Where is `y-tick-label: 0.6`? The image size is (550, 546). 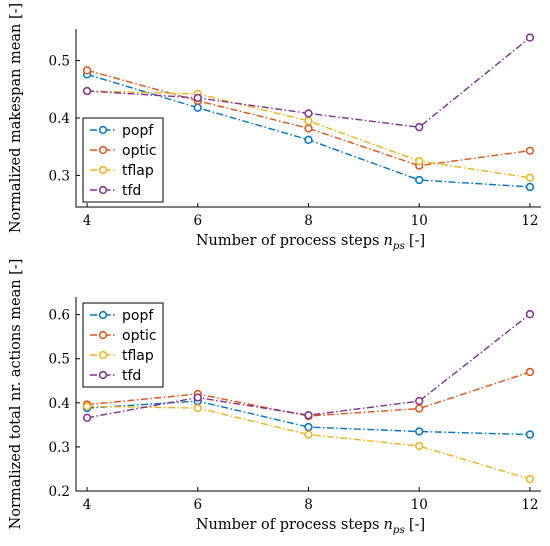 y-tick-label: 0.6 is located at coordinates (59, 316).